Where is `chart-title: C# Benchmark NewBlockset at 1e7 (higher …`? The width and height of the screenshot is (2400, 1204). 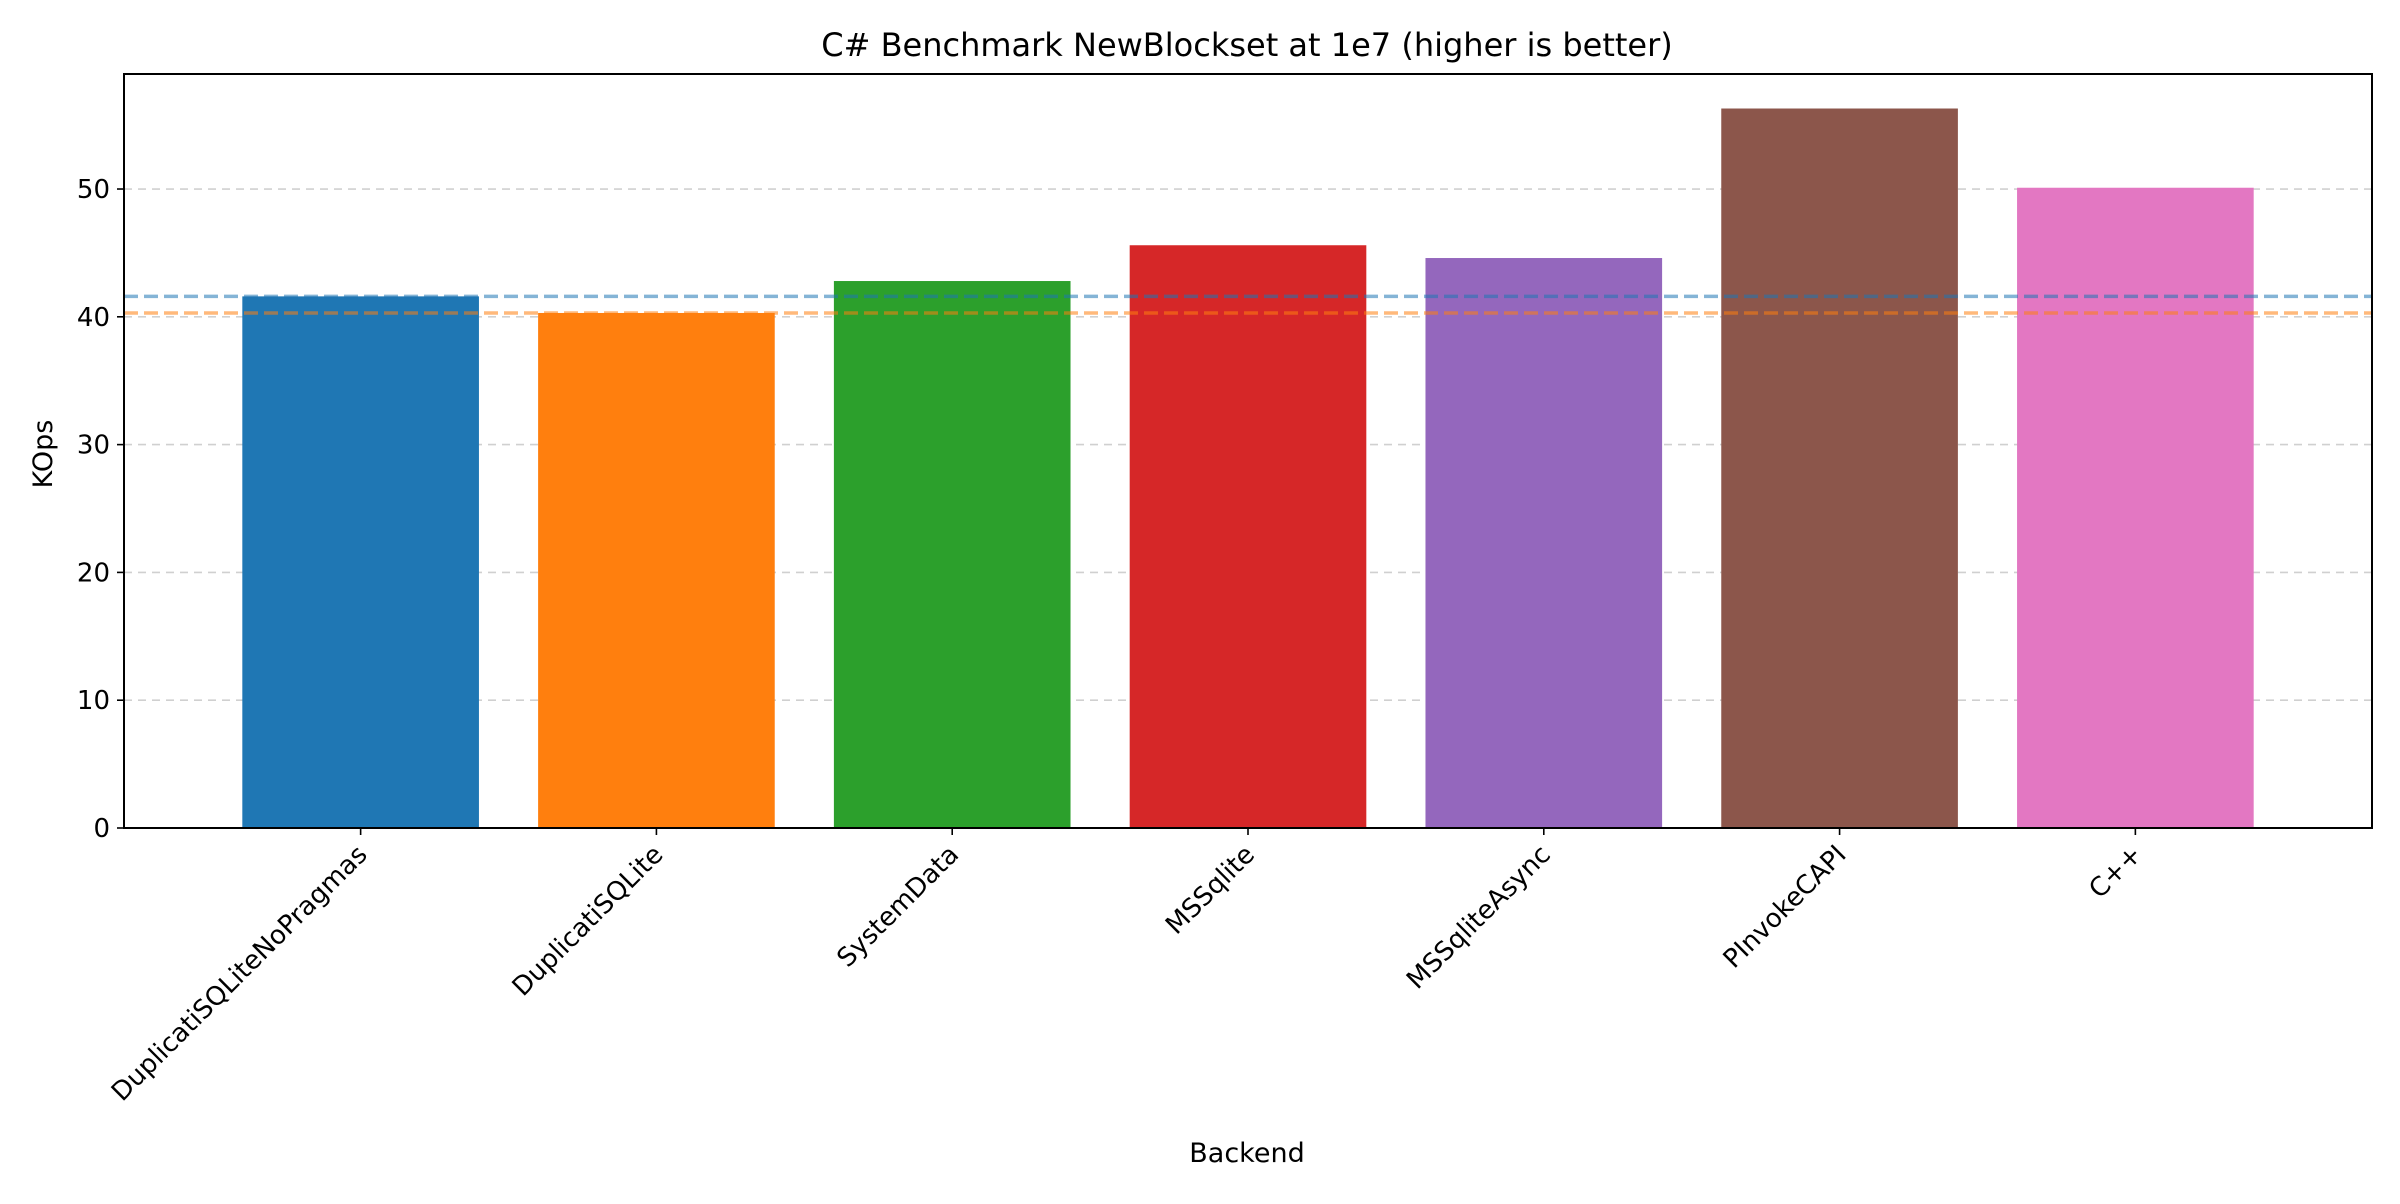 chart-title: C# Benchmark NewBlockset at 1e7 (higher … is located at coordinates (1247, 45).